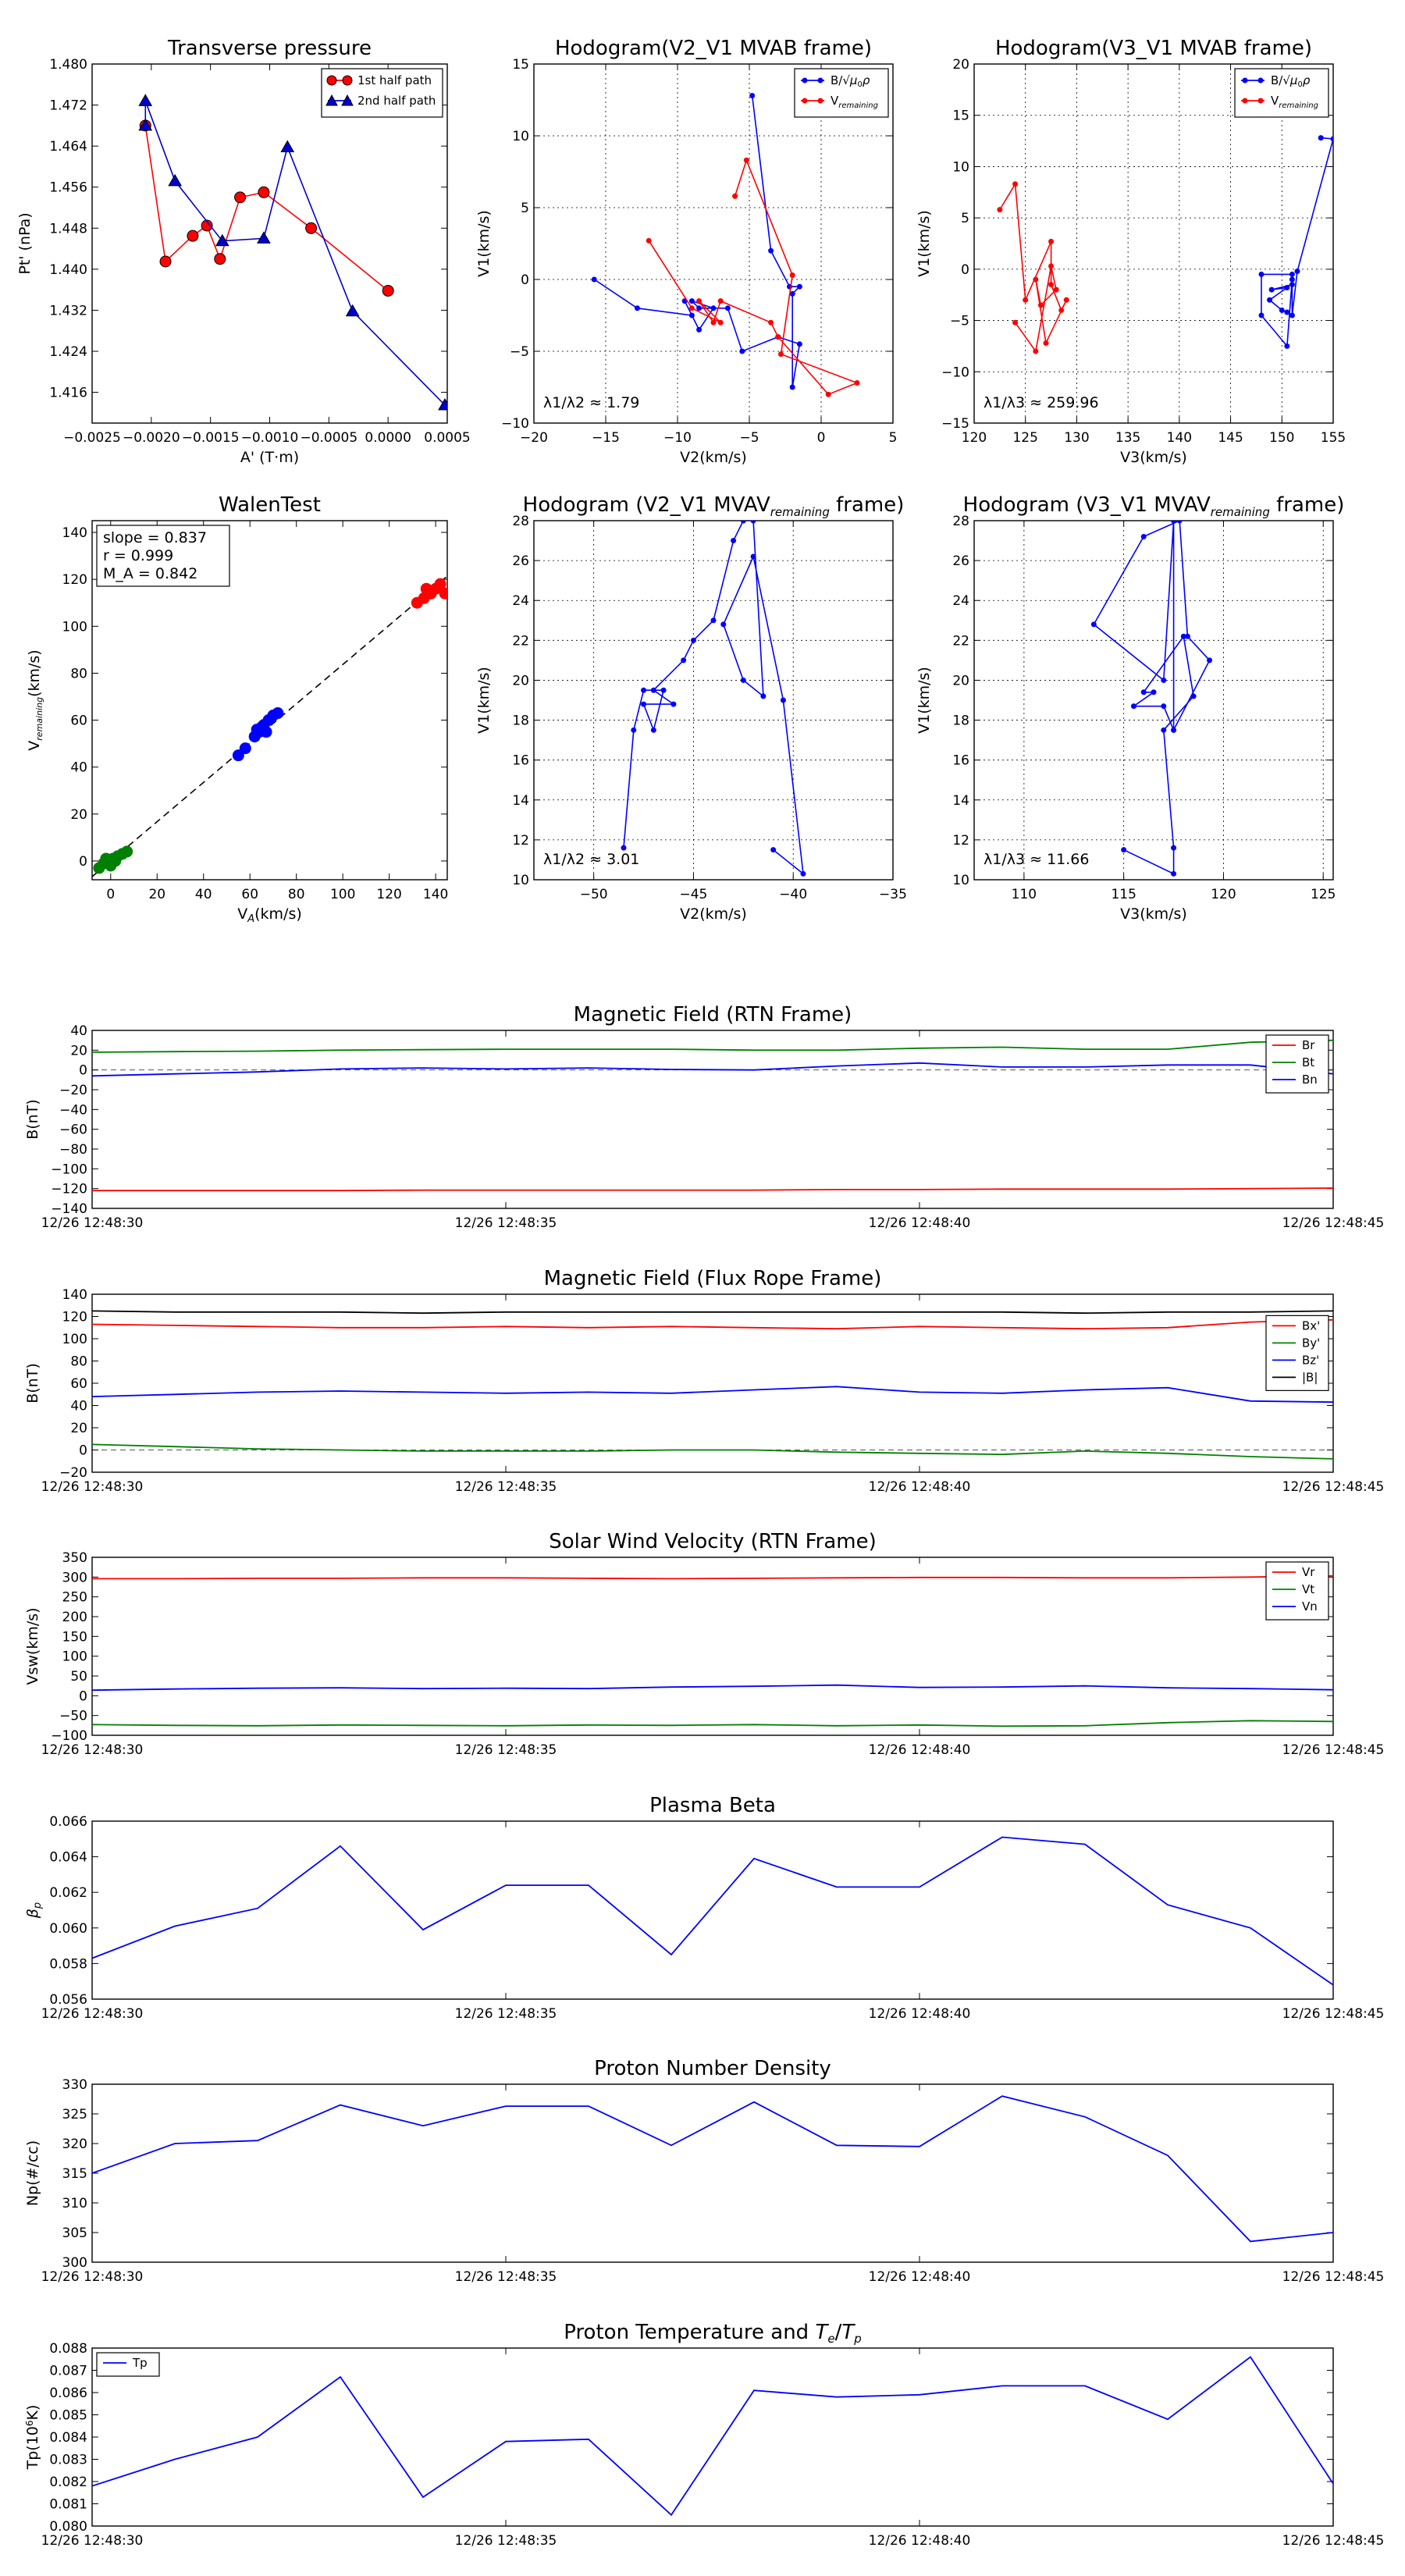 The width and height of the screenshot is (1405, 2576). I want to click on x-tick-label: 120, so click(389, 894).